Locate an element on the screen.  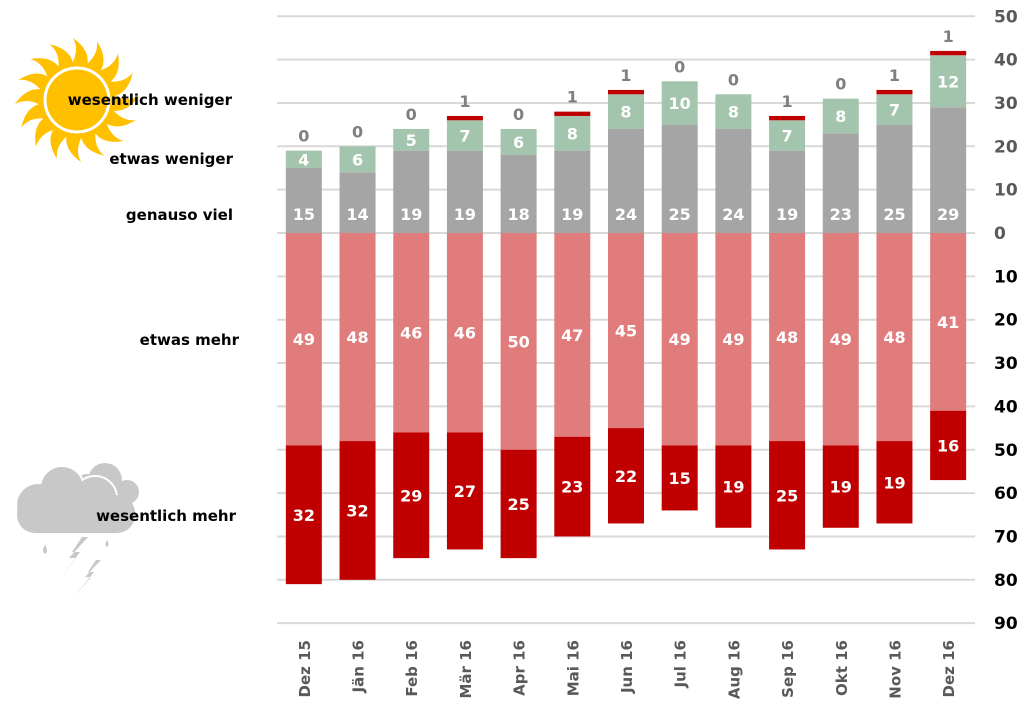
sun-icon is located at coordinates (77, 100).